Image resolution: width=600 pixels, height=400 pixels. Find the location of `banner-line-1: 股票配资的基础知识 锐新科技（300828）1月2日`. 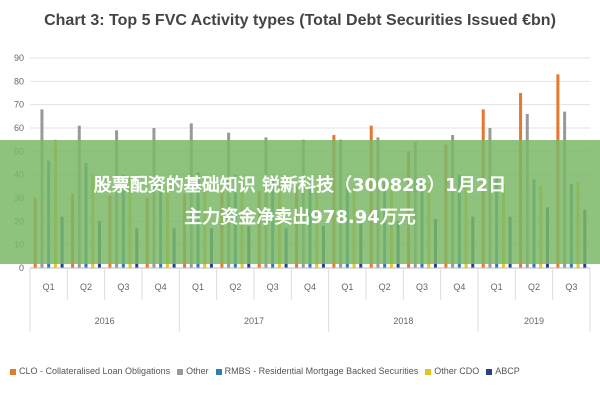

banner-line-1: 股票配资的基础知识 锐新科技（300828）1月2日 is located at coordinates (300, 185).